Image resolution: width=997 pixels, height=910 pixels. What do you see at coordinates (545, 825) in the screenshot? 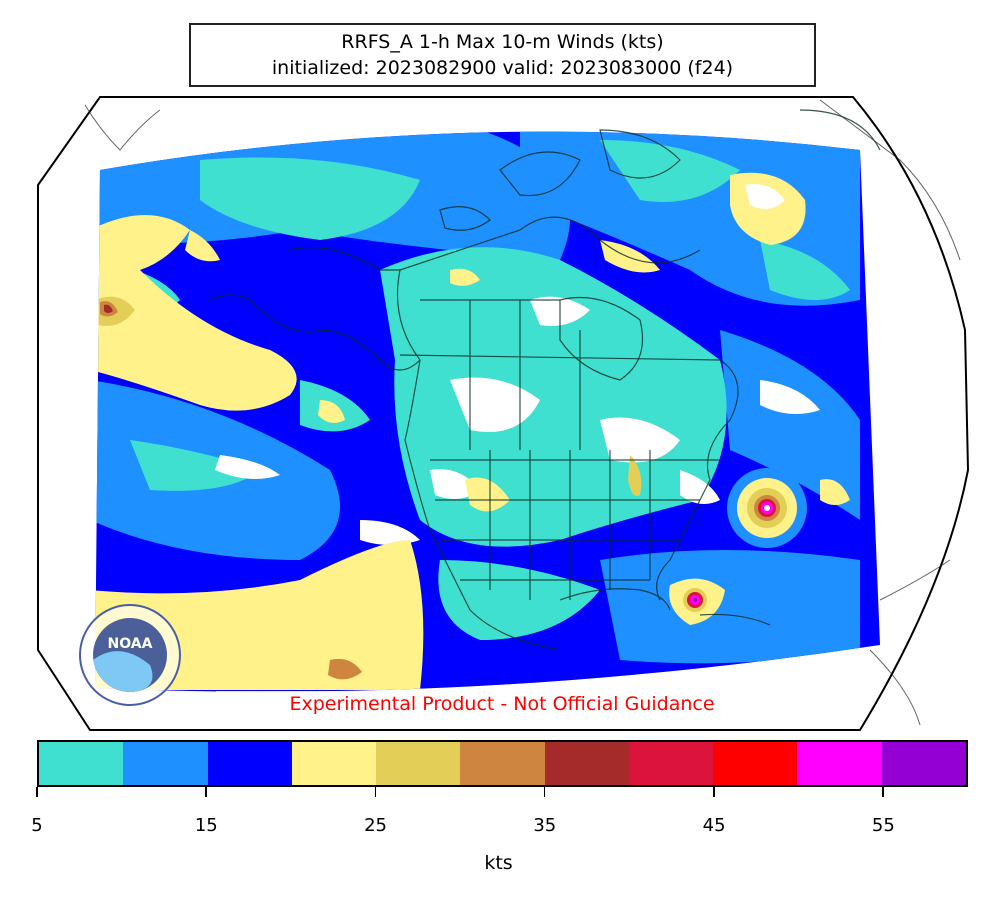
I see `colorbar-tick-label: 35` at bounding box center [545, 825].